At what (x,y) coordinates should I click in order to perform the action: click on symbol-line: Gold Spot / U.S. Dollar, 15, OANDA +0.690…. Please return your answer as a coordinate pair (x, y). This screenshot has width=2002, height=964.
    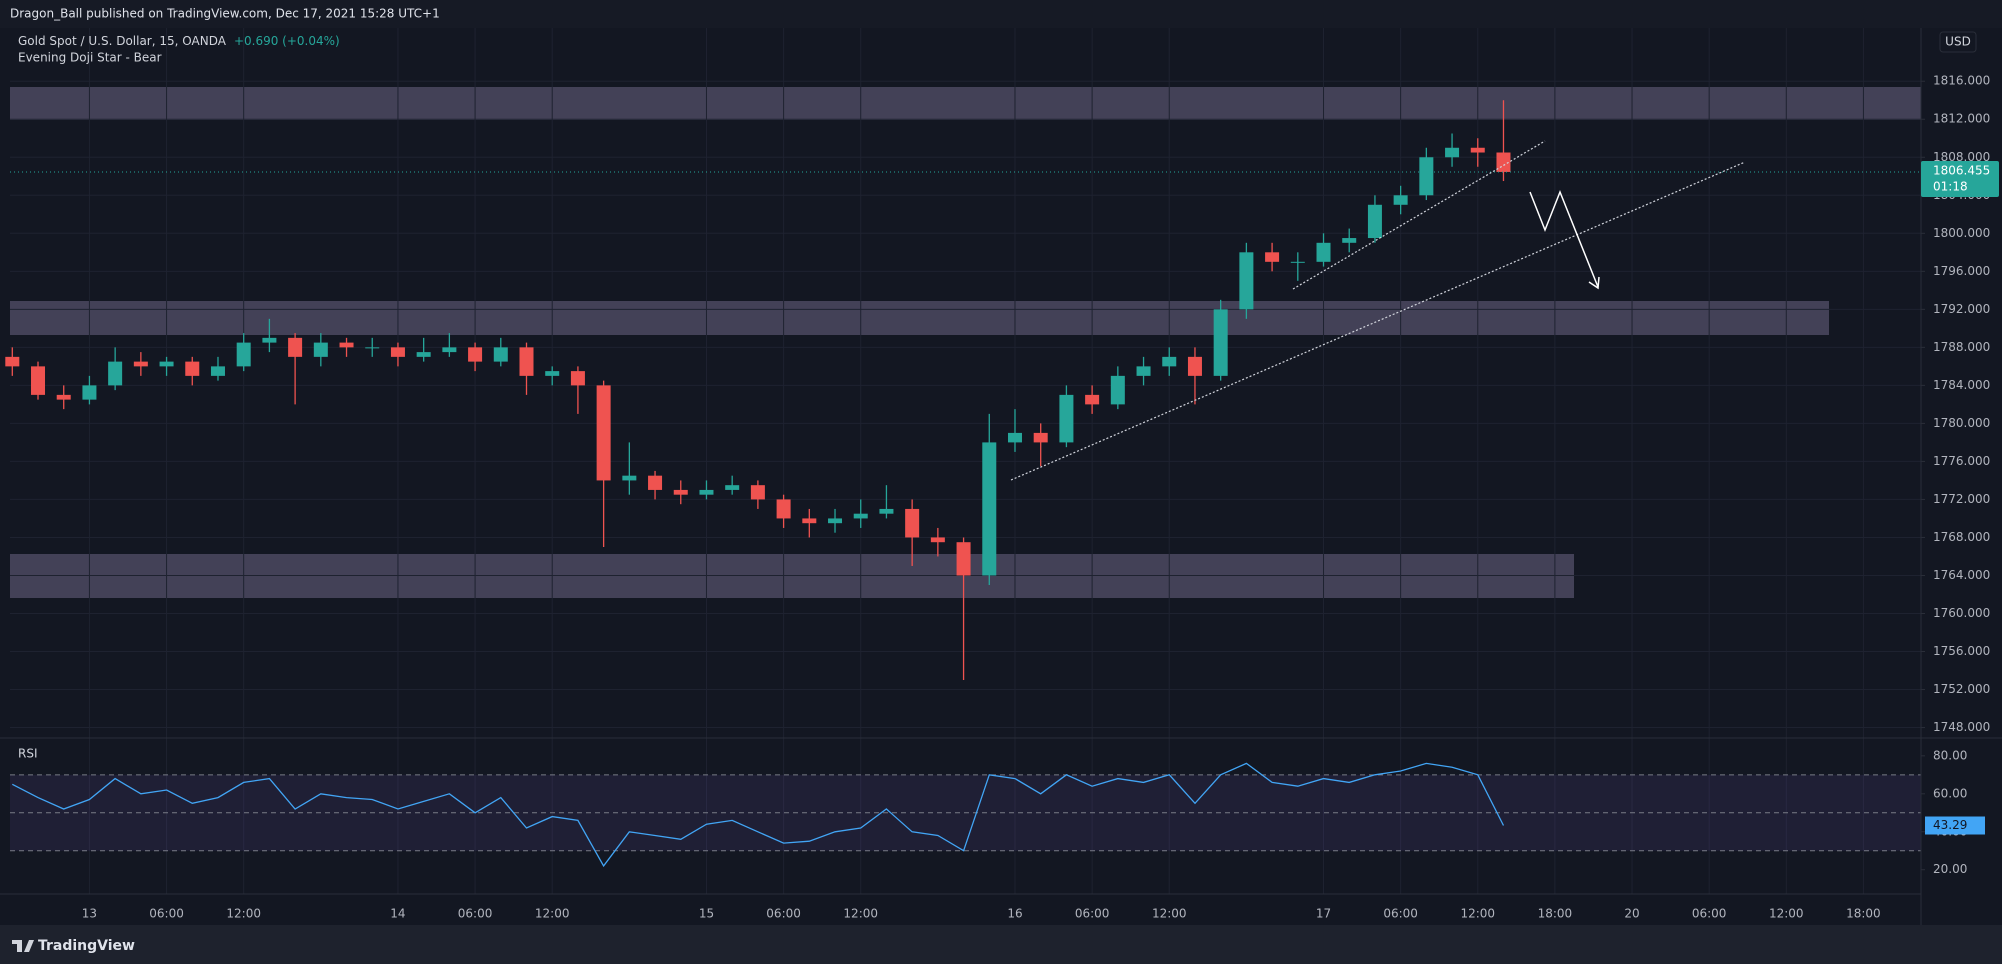
    Looking at the image, I should click on (179, 41).